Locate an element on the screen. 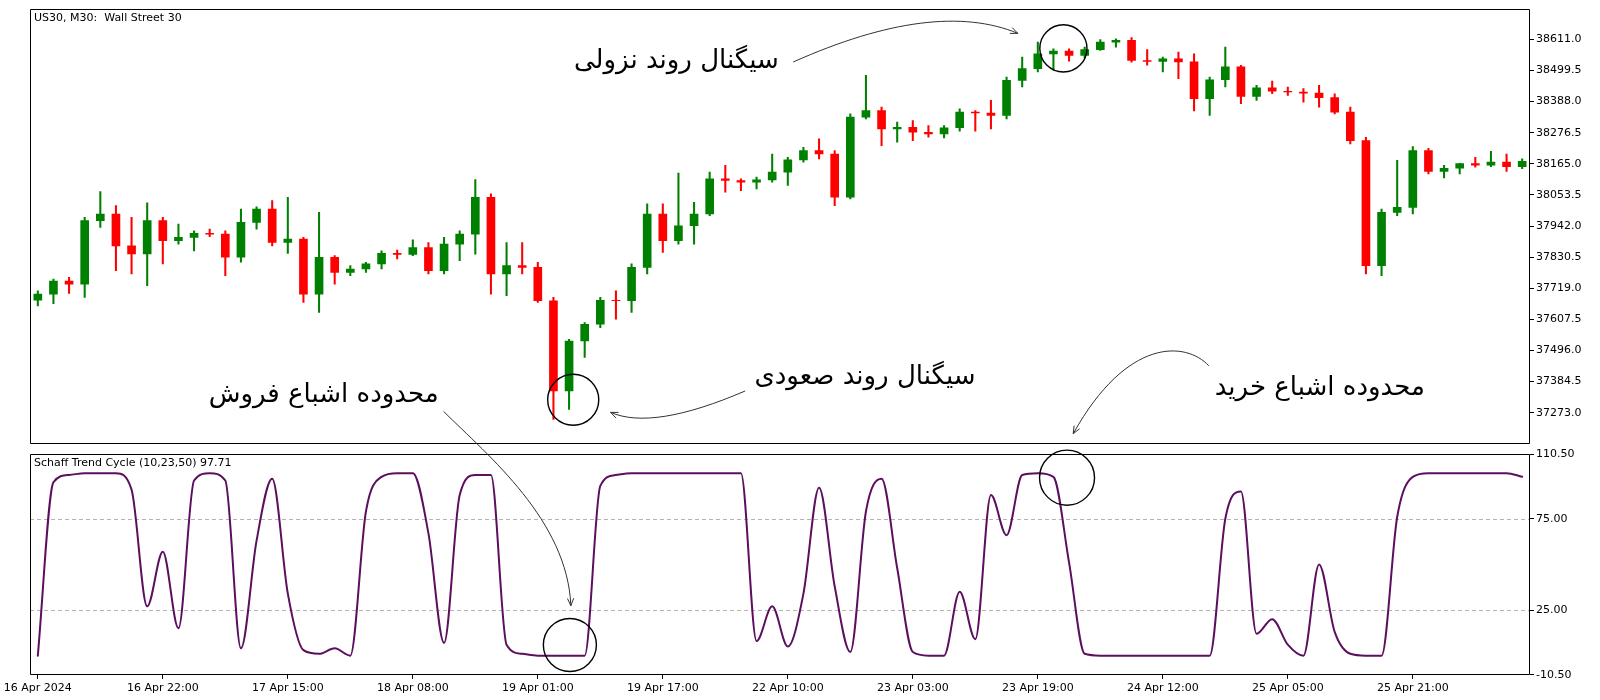 The height and width of the screenshot is (700, 1600). x-tick-label: 22 Apr 10:00 is located at coordinates (787, 688).